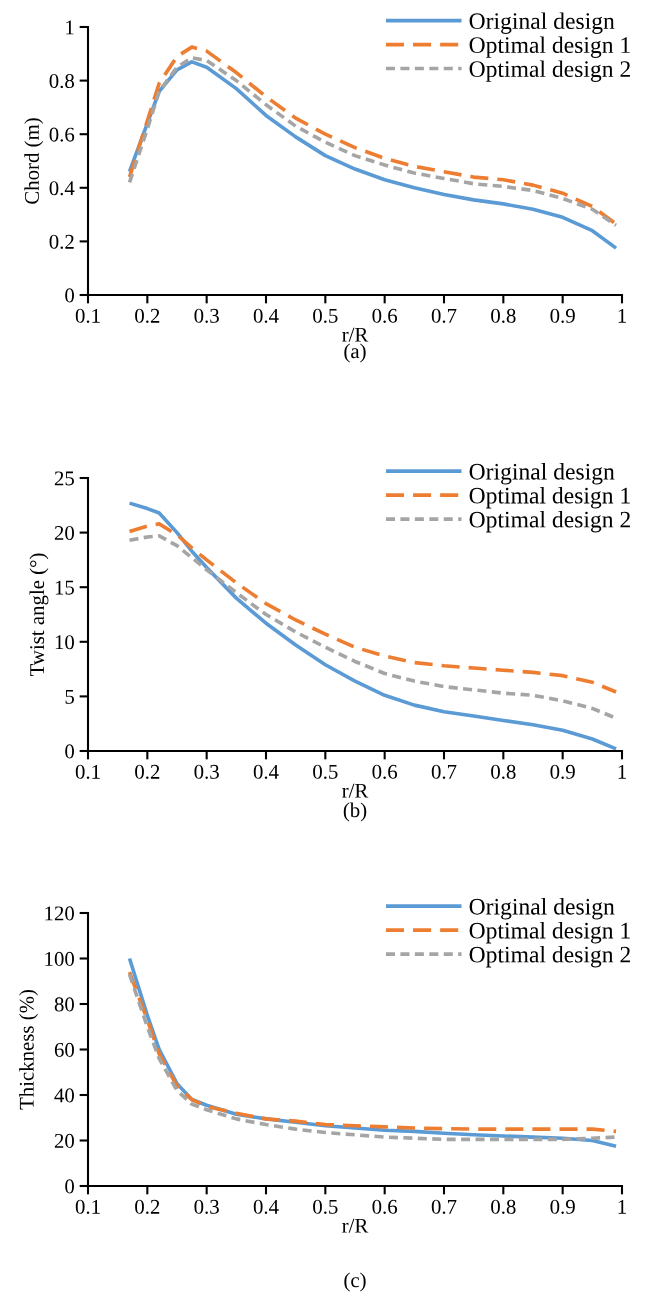  Describe the element at coordinates (64, 478) in the screenshot. I see `y-tick-label: 25` at that location.